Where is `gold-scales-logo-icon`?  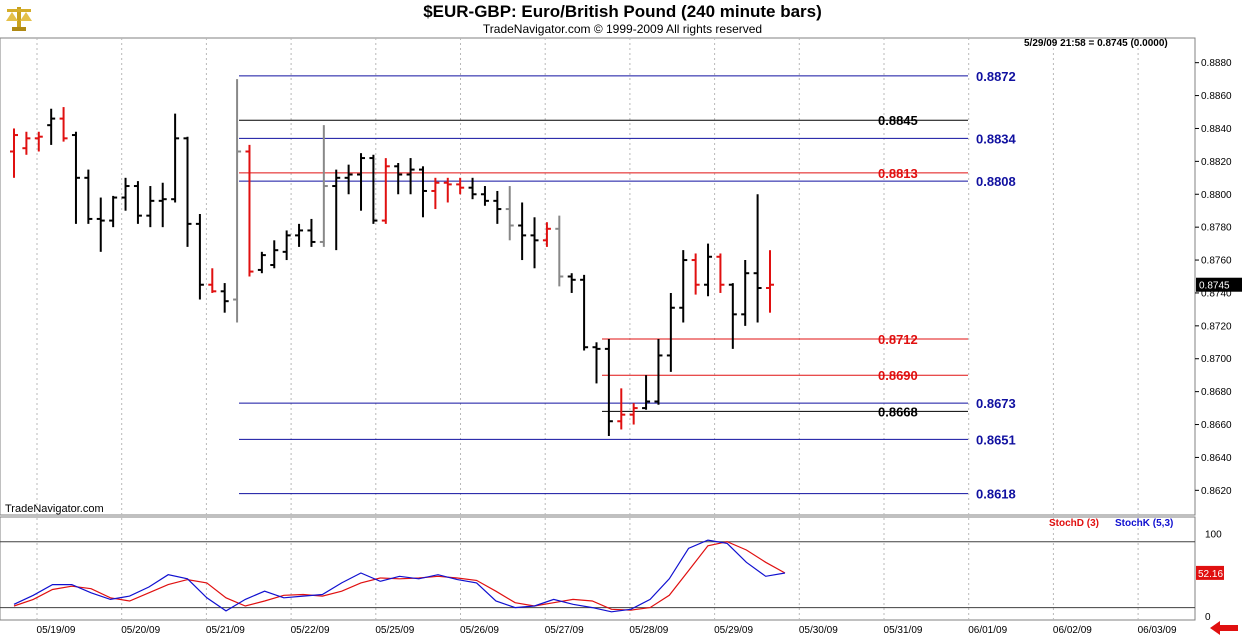 gold-scales-logo-icon is located at coordinates (19, 19).